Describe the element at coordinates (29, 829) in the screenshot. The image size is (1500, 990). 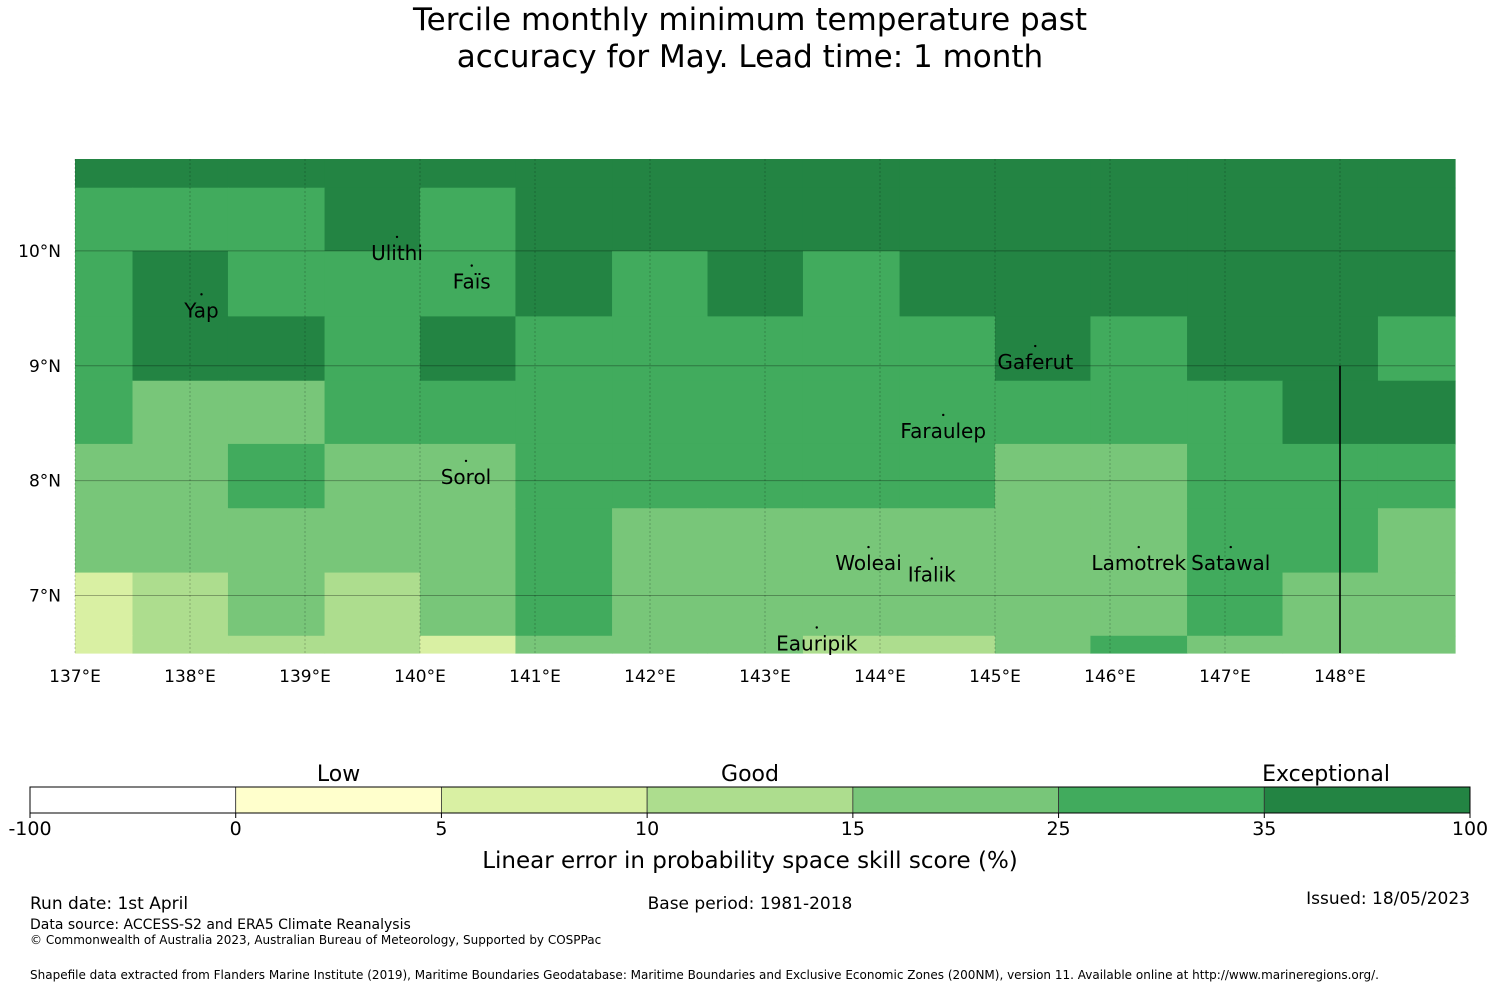
I see `colorbar-tick-label: -100` at that location.